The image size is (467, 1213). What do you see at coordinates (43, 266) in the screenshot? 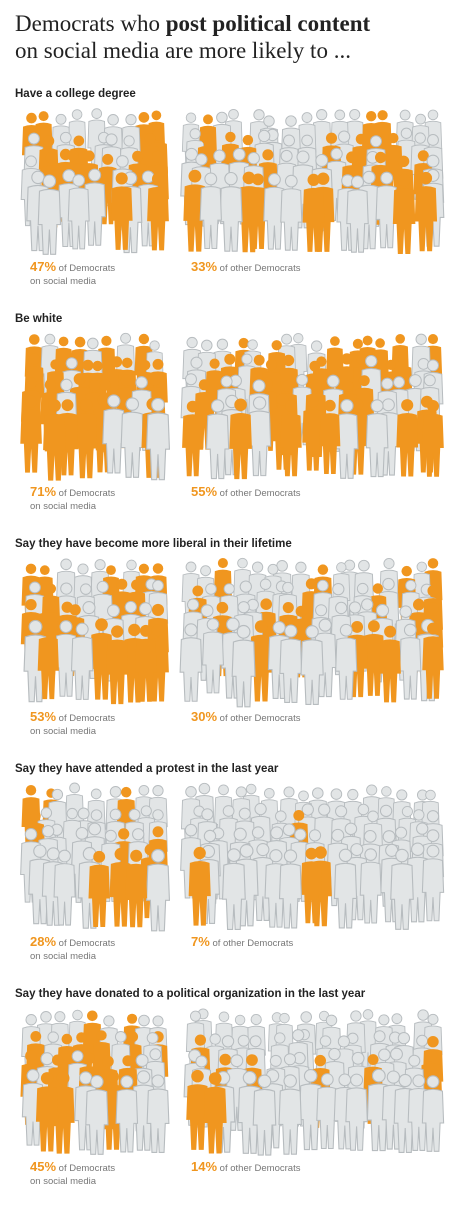
I see `percent-label: 47%` at bounding box center [43, 266].